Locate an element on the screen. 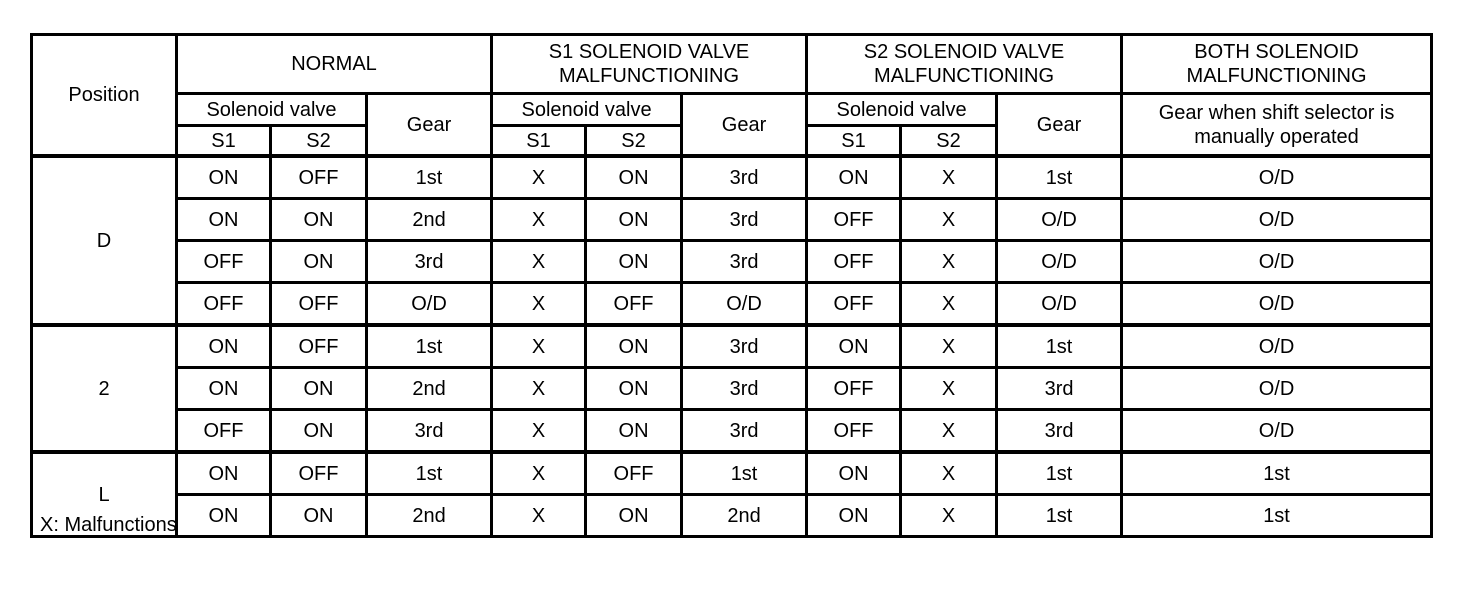 The height and width of the screenshot is (594, 1472). cell-s1mal-gear: O/D is located at coordinates (744, 304).